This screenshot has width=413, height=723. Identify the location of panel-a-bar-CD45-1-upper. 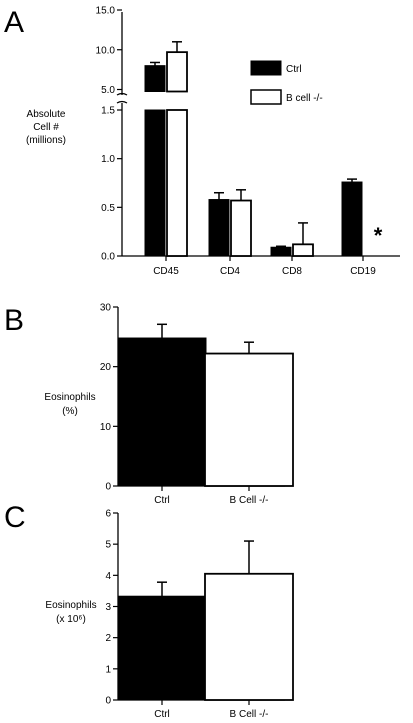
(177, 72).